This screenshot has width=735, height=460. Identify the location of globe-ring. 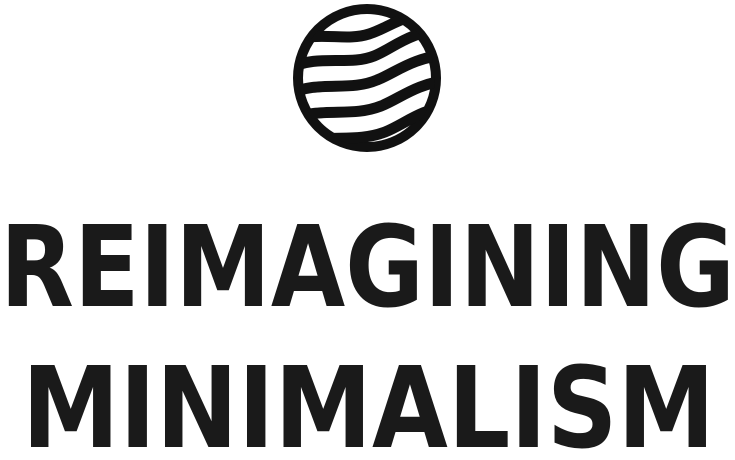
(367, 78).